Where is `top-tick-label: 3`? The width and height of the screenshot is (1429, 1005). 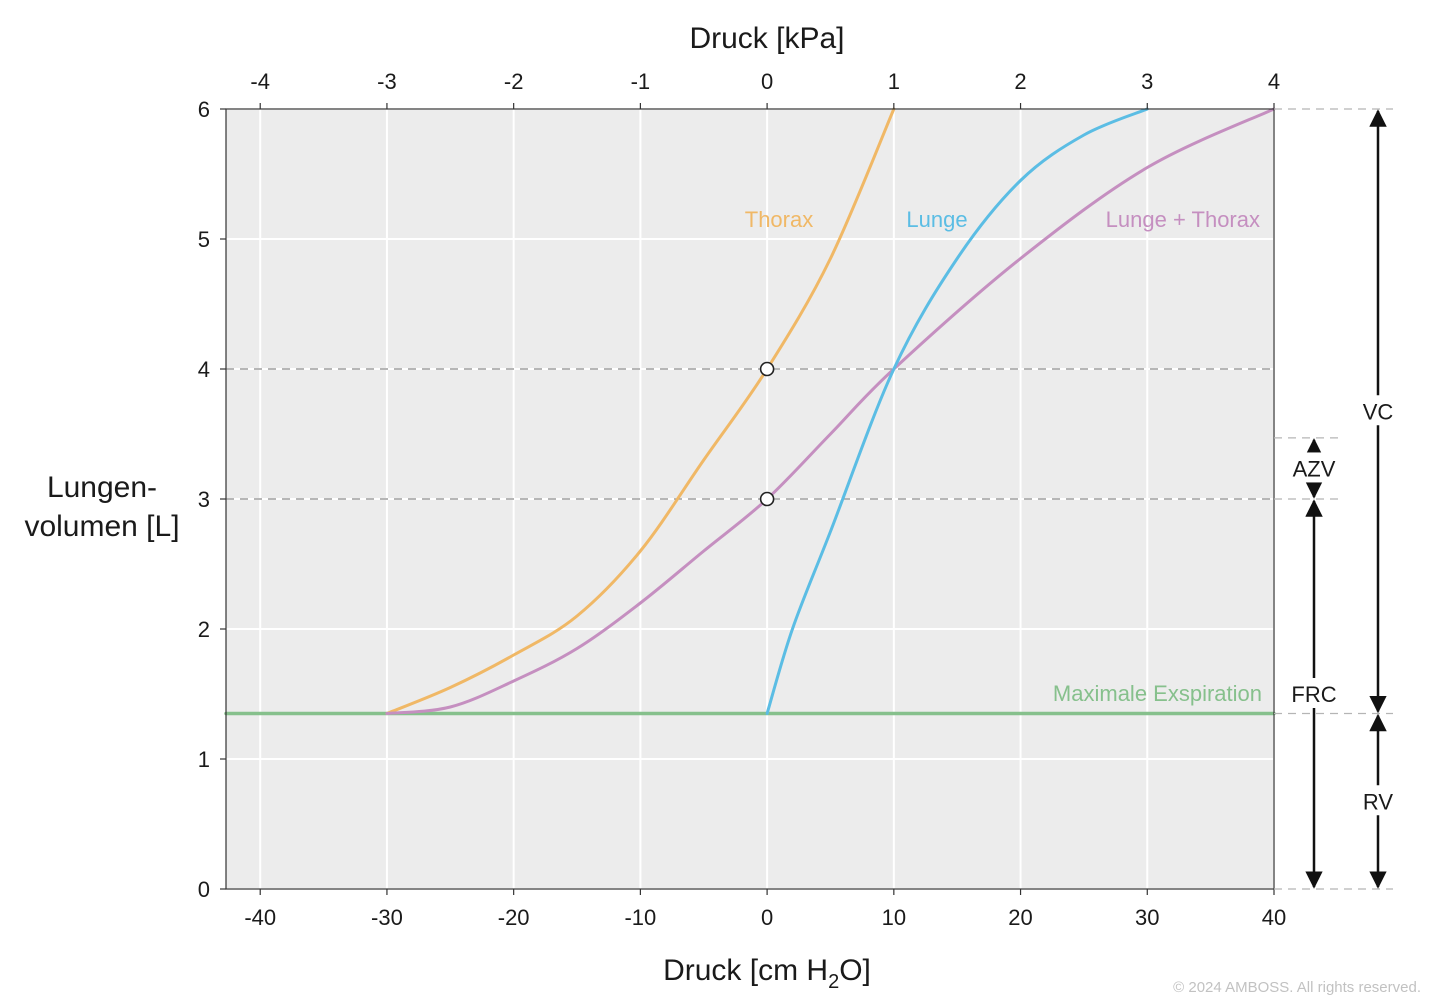
top-tick-label: 3 is located at coordinates (1147, 81).